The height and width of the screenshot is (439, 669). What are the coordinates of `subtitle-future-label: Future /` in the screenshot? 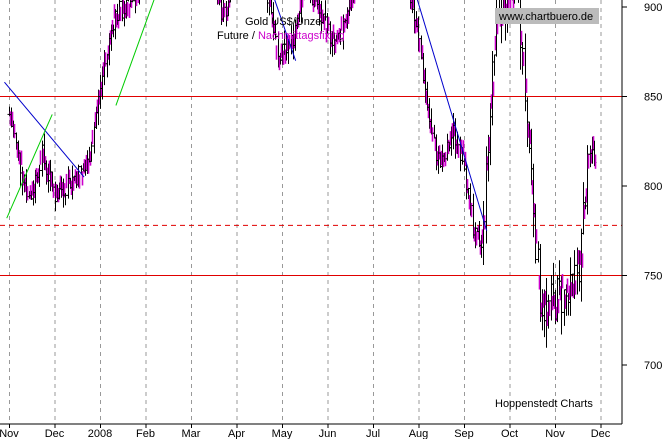 It's located at (237, 36).